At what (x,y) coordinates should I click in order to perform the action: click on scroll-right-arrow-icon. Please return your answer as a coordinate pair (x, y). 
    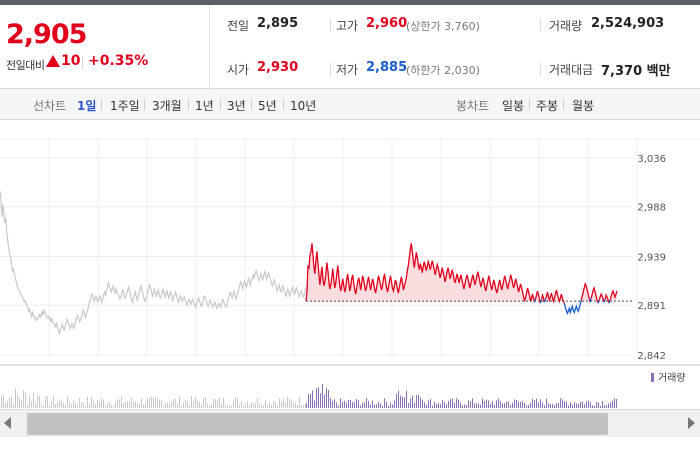
    Looking at the image, I should click on (691, 423).